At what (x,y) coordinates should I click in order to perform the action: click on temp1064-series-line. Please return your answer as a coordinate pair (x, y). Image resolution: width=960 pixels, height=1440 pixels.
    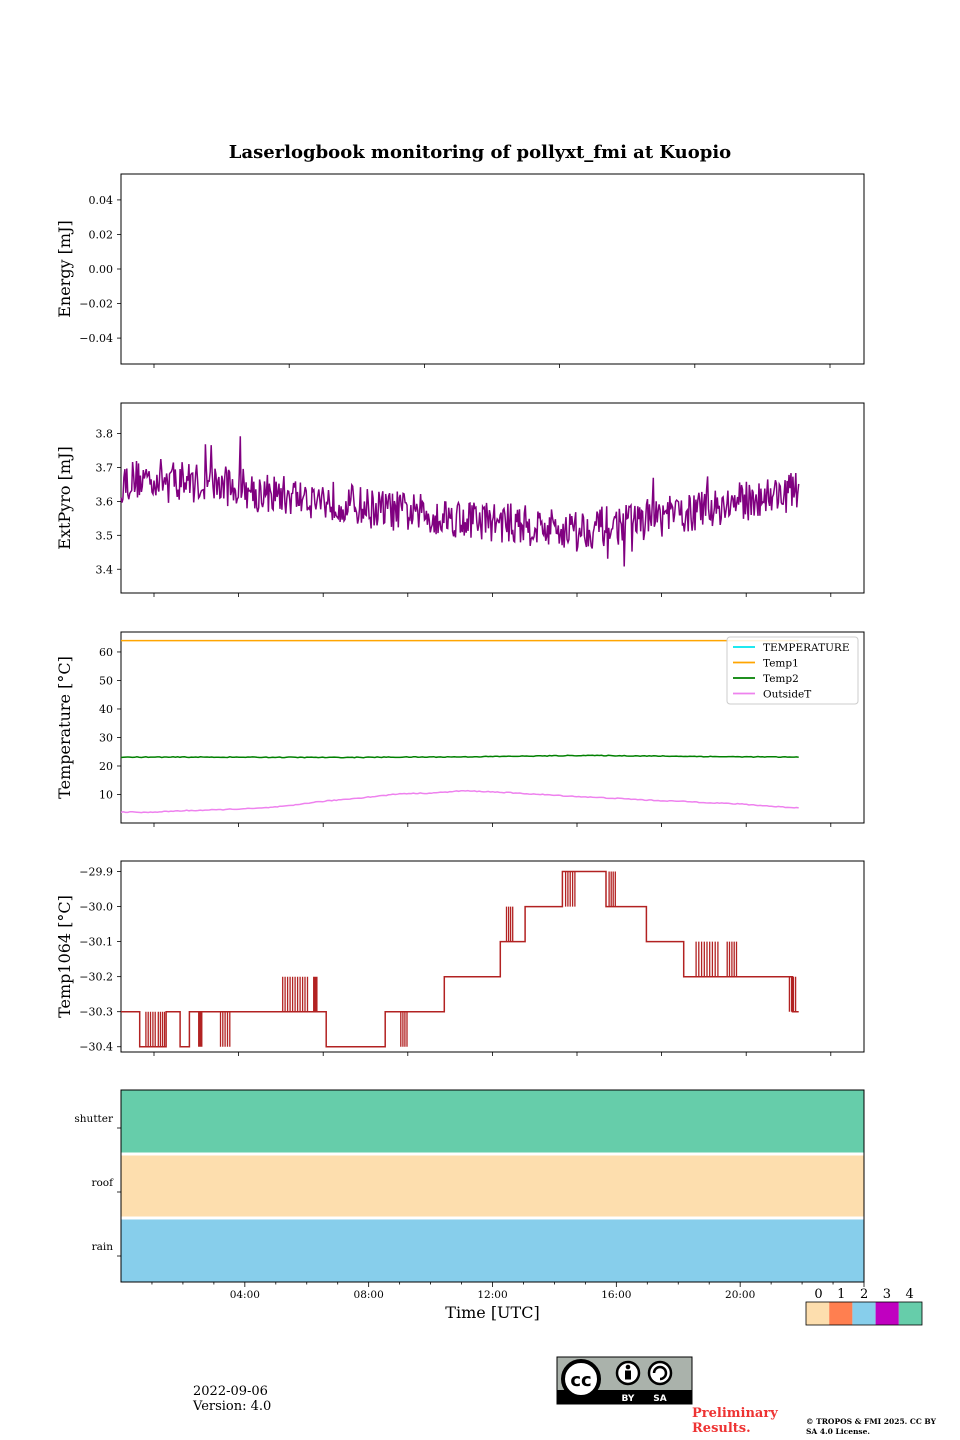
    Looking at the image, I should click on (460, 959).